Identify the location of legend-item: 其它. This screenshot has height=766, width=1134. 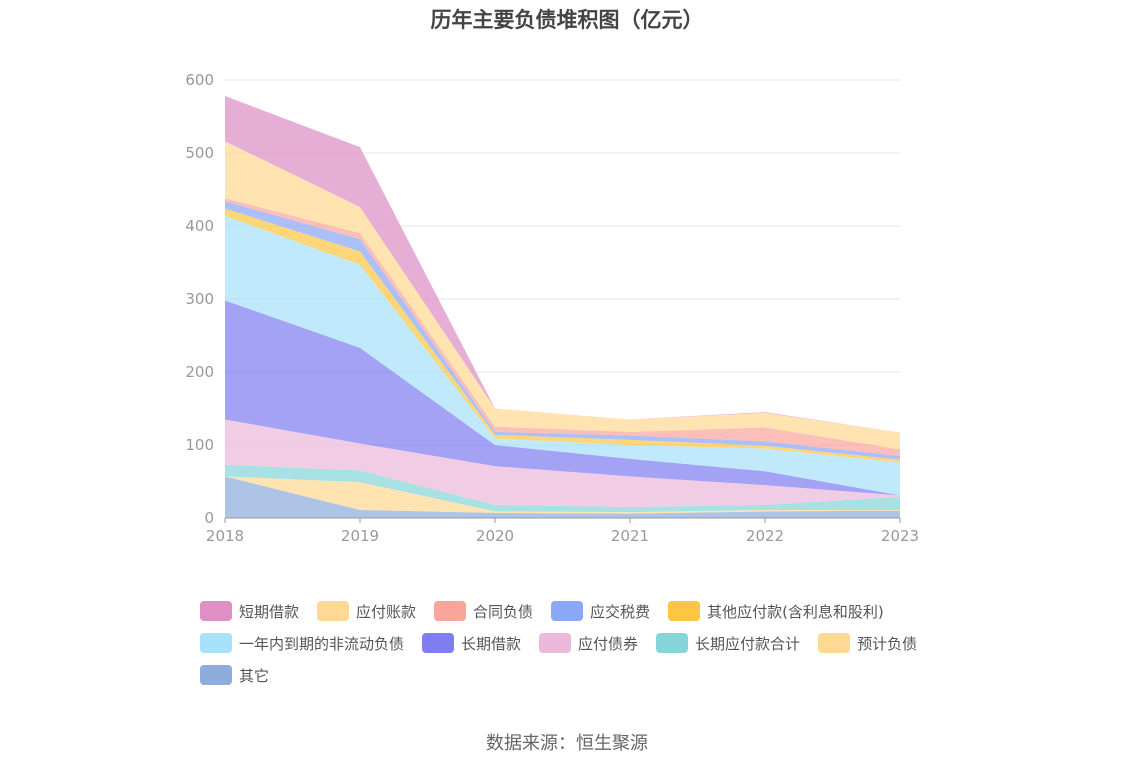
(234, 675).